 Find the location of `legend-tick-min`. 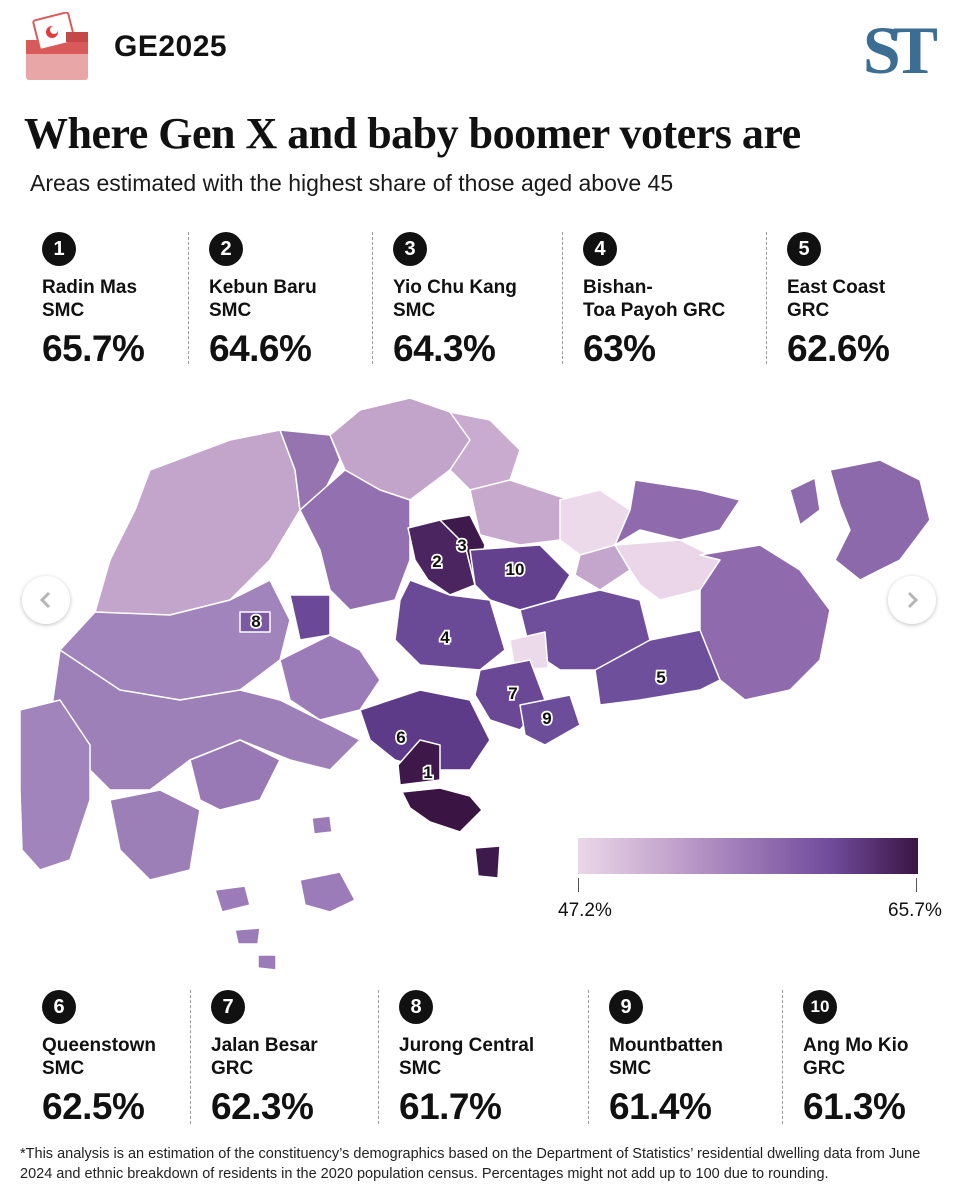

legend-tick-min is located at coordinates (578, 885).